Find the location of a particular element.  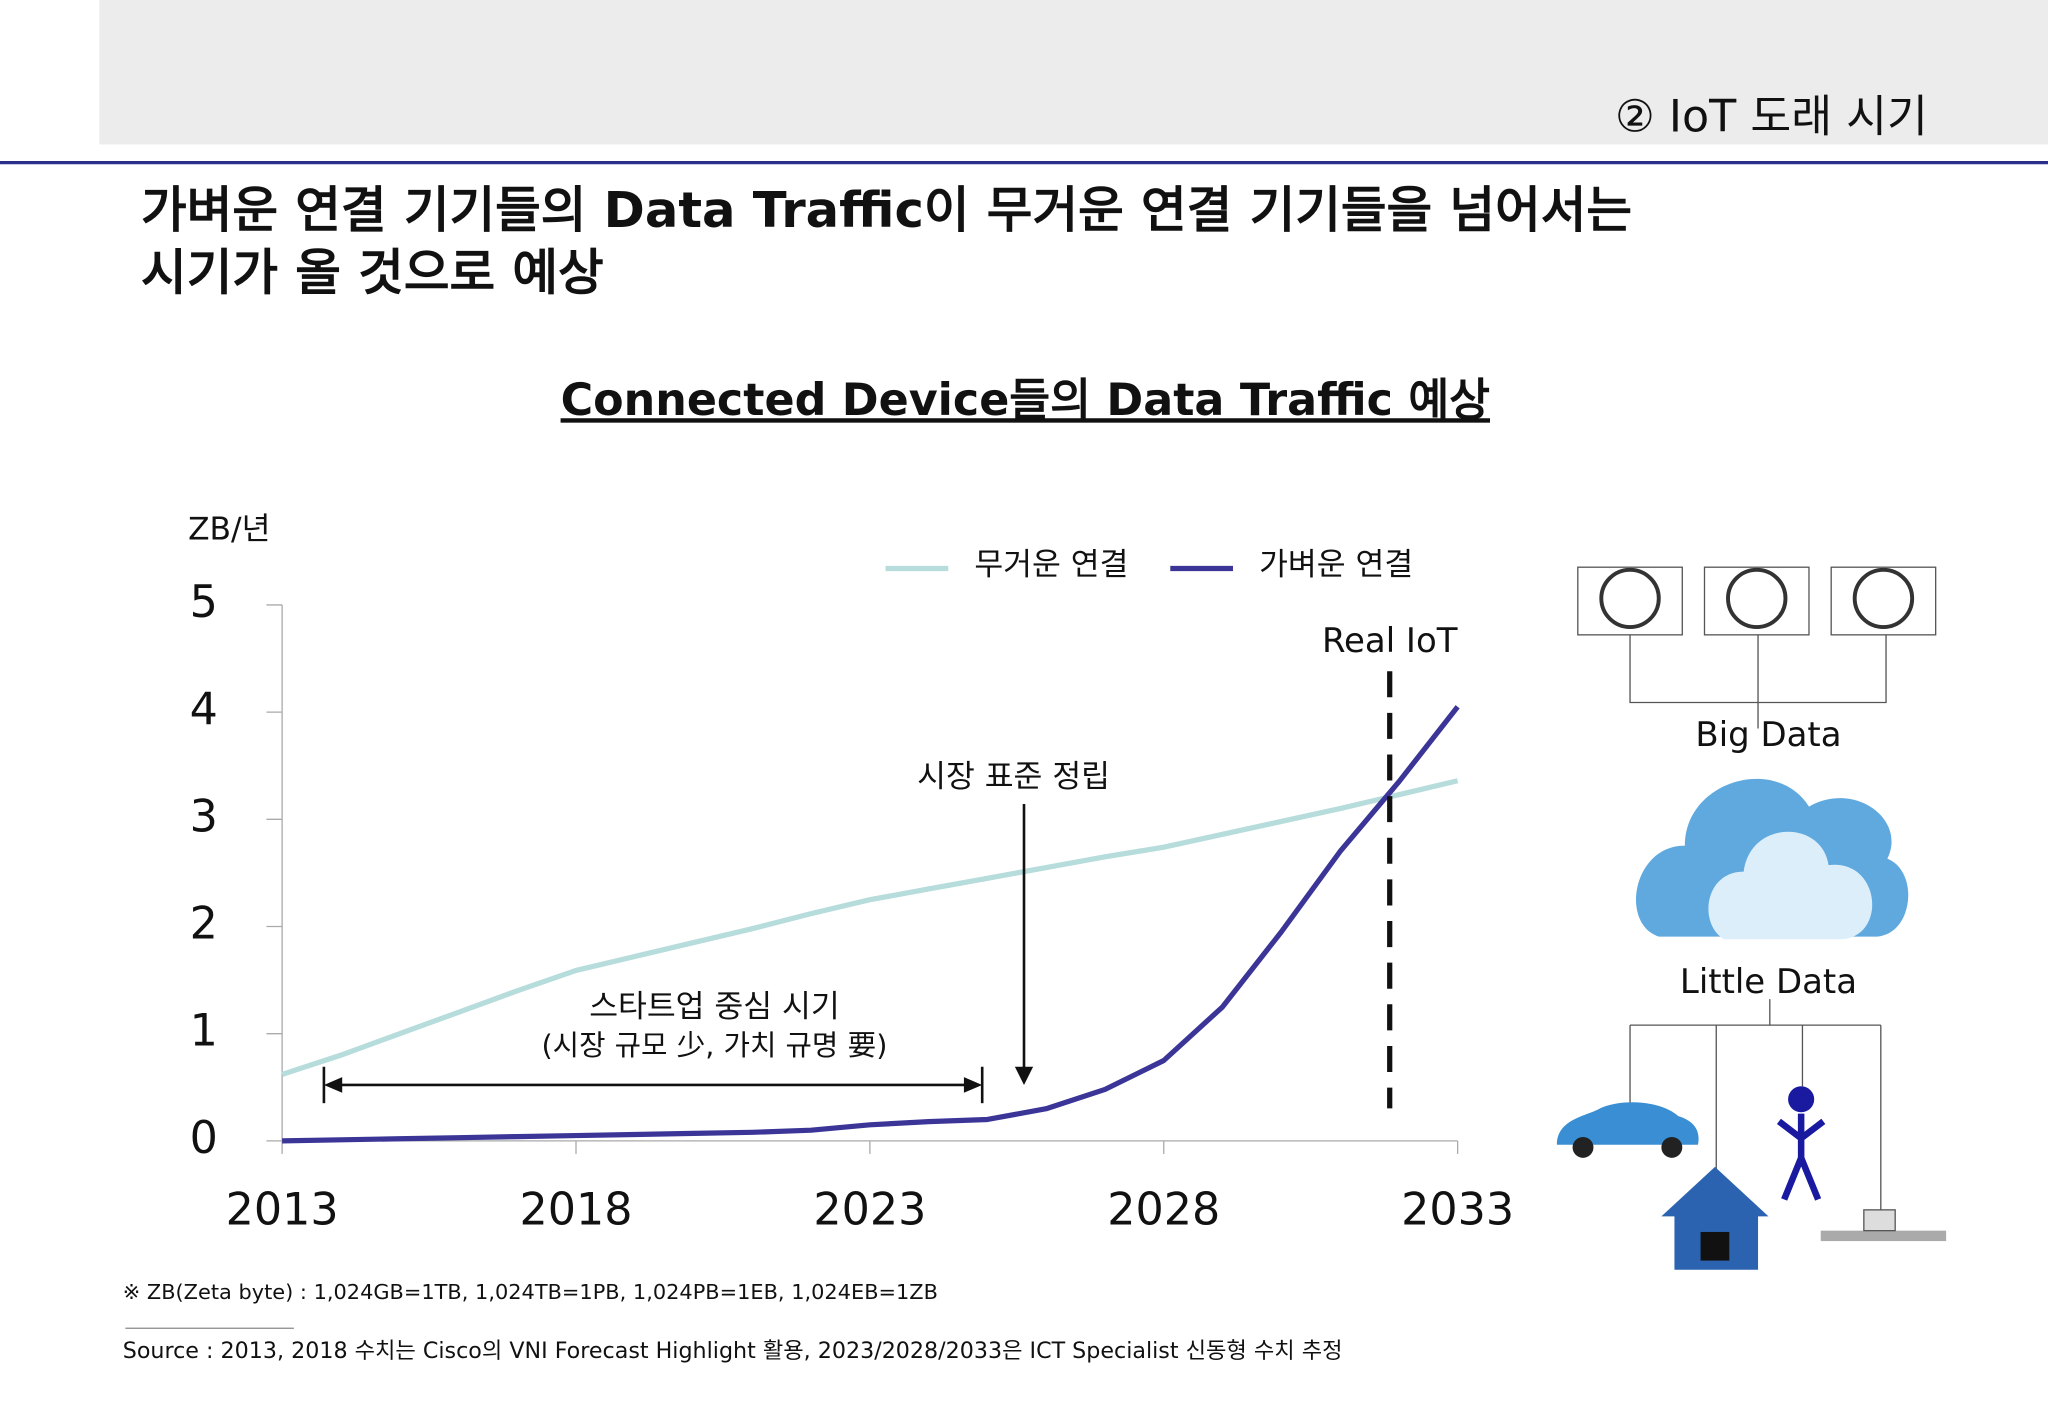

x-tick-label: 2018 is located at coordinates (576, 1210).